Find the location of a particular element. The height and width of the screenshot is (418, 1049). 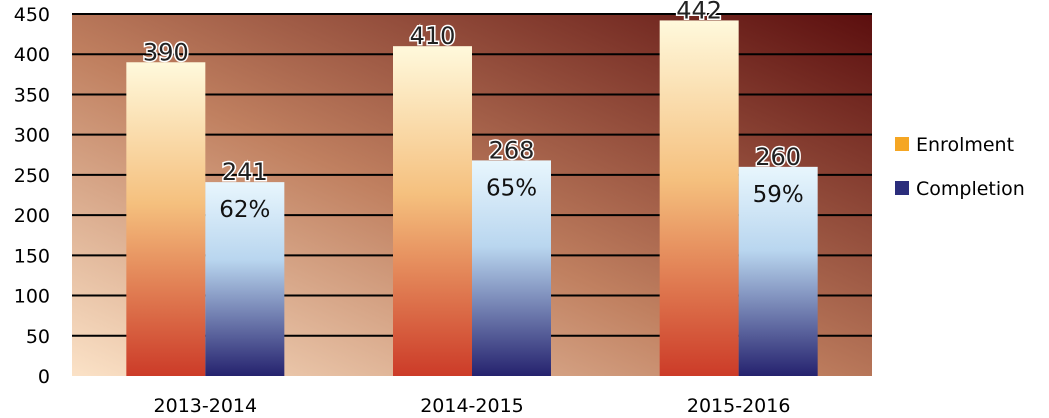

bar-value-label: 390 is located at coordinates (166, 52).